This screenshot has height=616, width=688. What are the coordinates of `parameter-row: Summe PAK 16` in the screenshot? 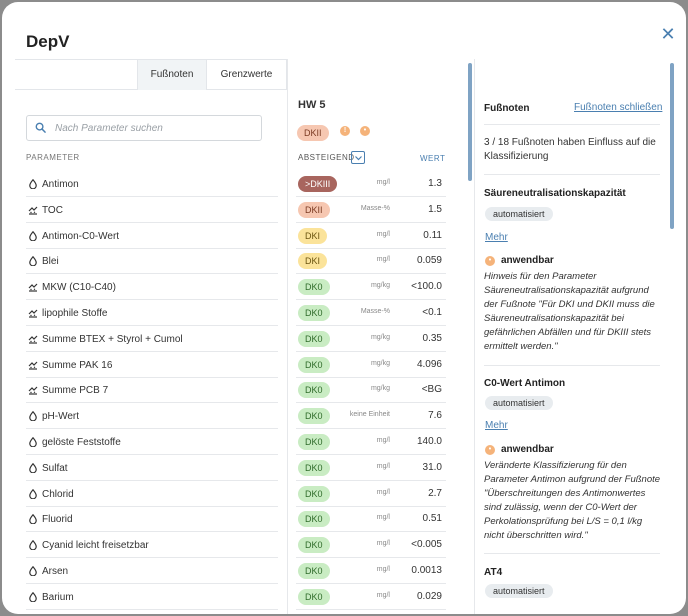 It's located at (152, 365).